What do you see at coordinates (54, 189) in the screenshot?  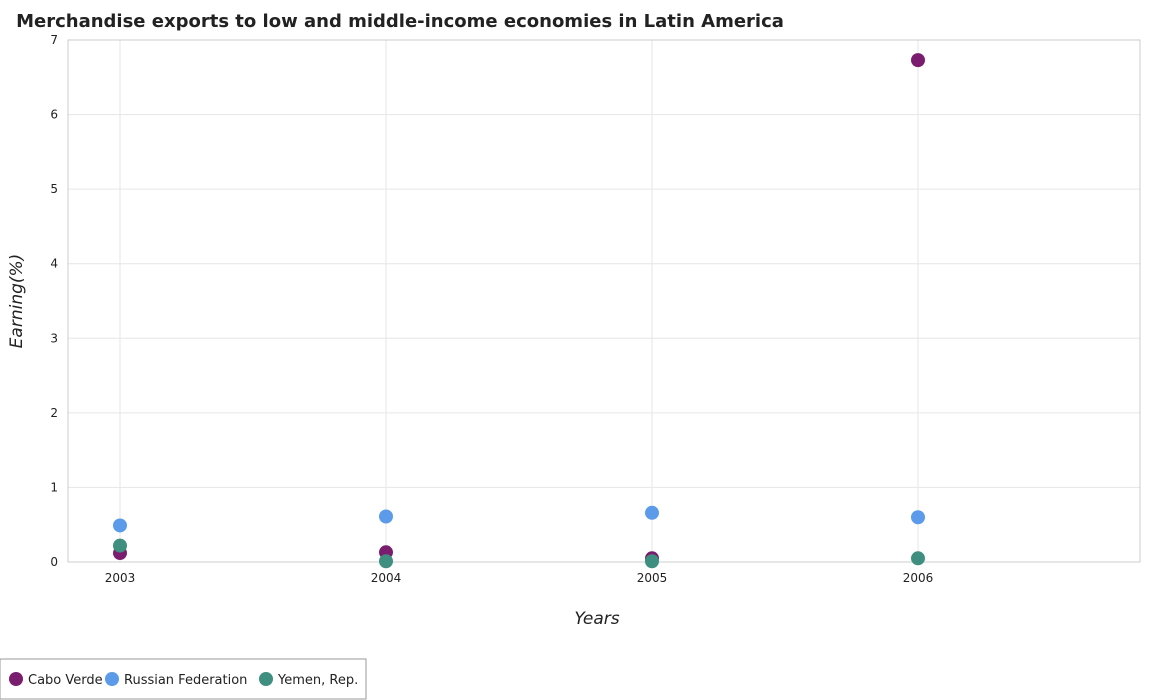 I see `y-tick-label: 5` at bounding box center [54, 189].